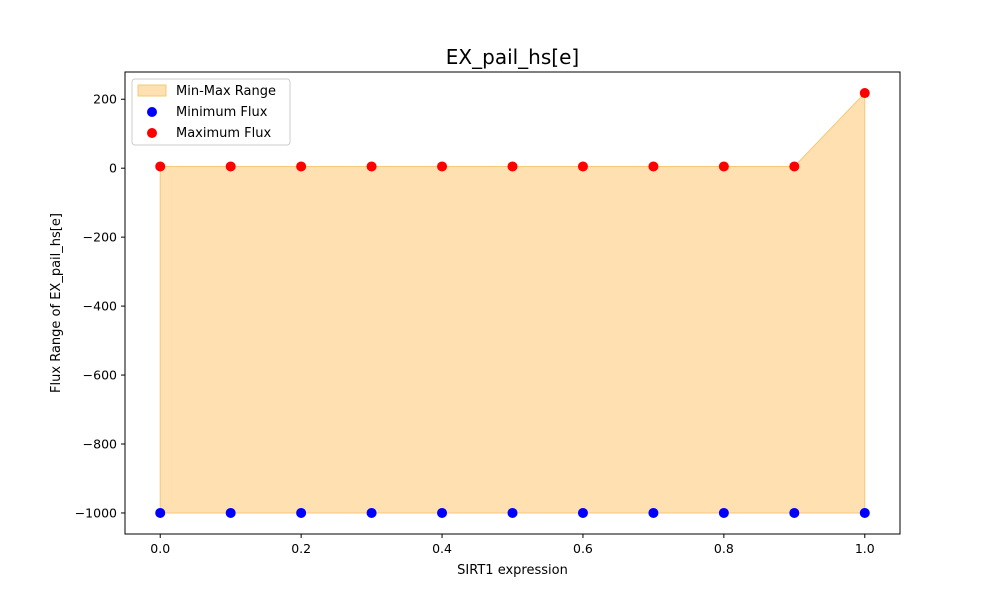 The height and width of the screenshot is (600, 1000). Describe the element at coordinates (512, 545) in the screenshot. I see `x-axis-ticks: 0.0 0.2 0.4 0.6 0.8 1.0` at that location.